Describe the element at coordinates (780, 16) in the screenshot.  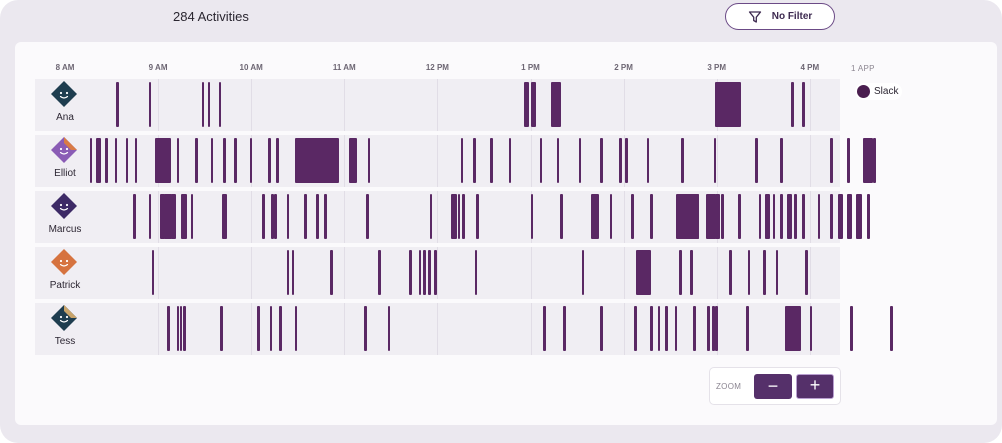
I see `filter-button: No Filter` at that location.